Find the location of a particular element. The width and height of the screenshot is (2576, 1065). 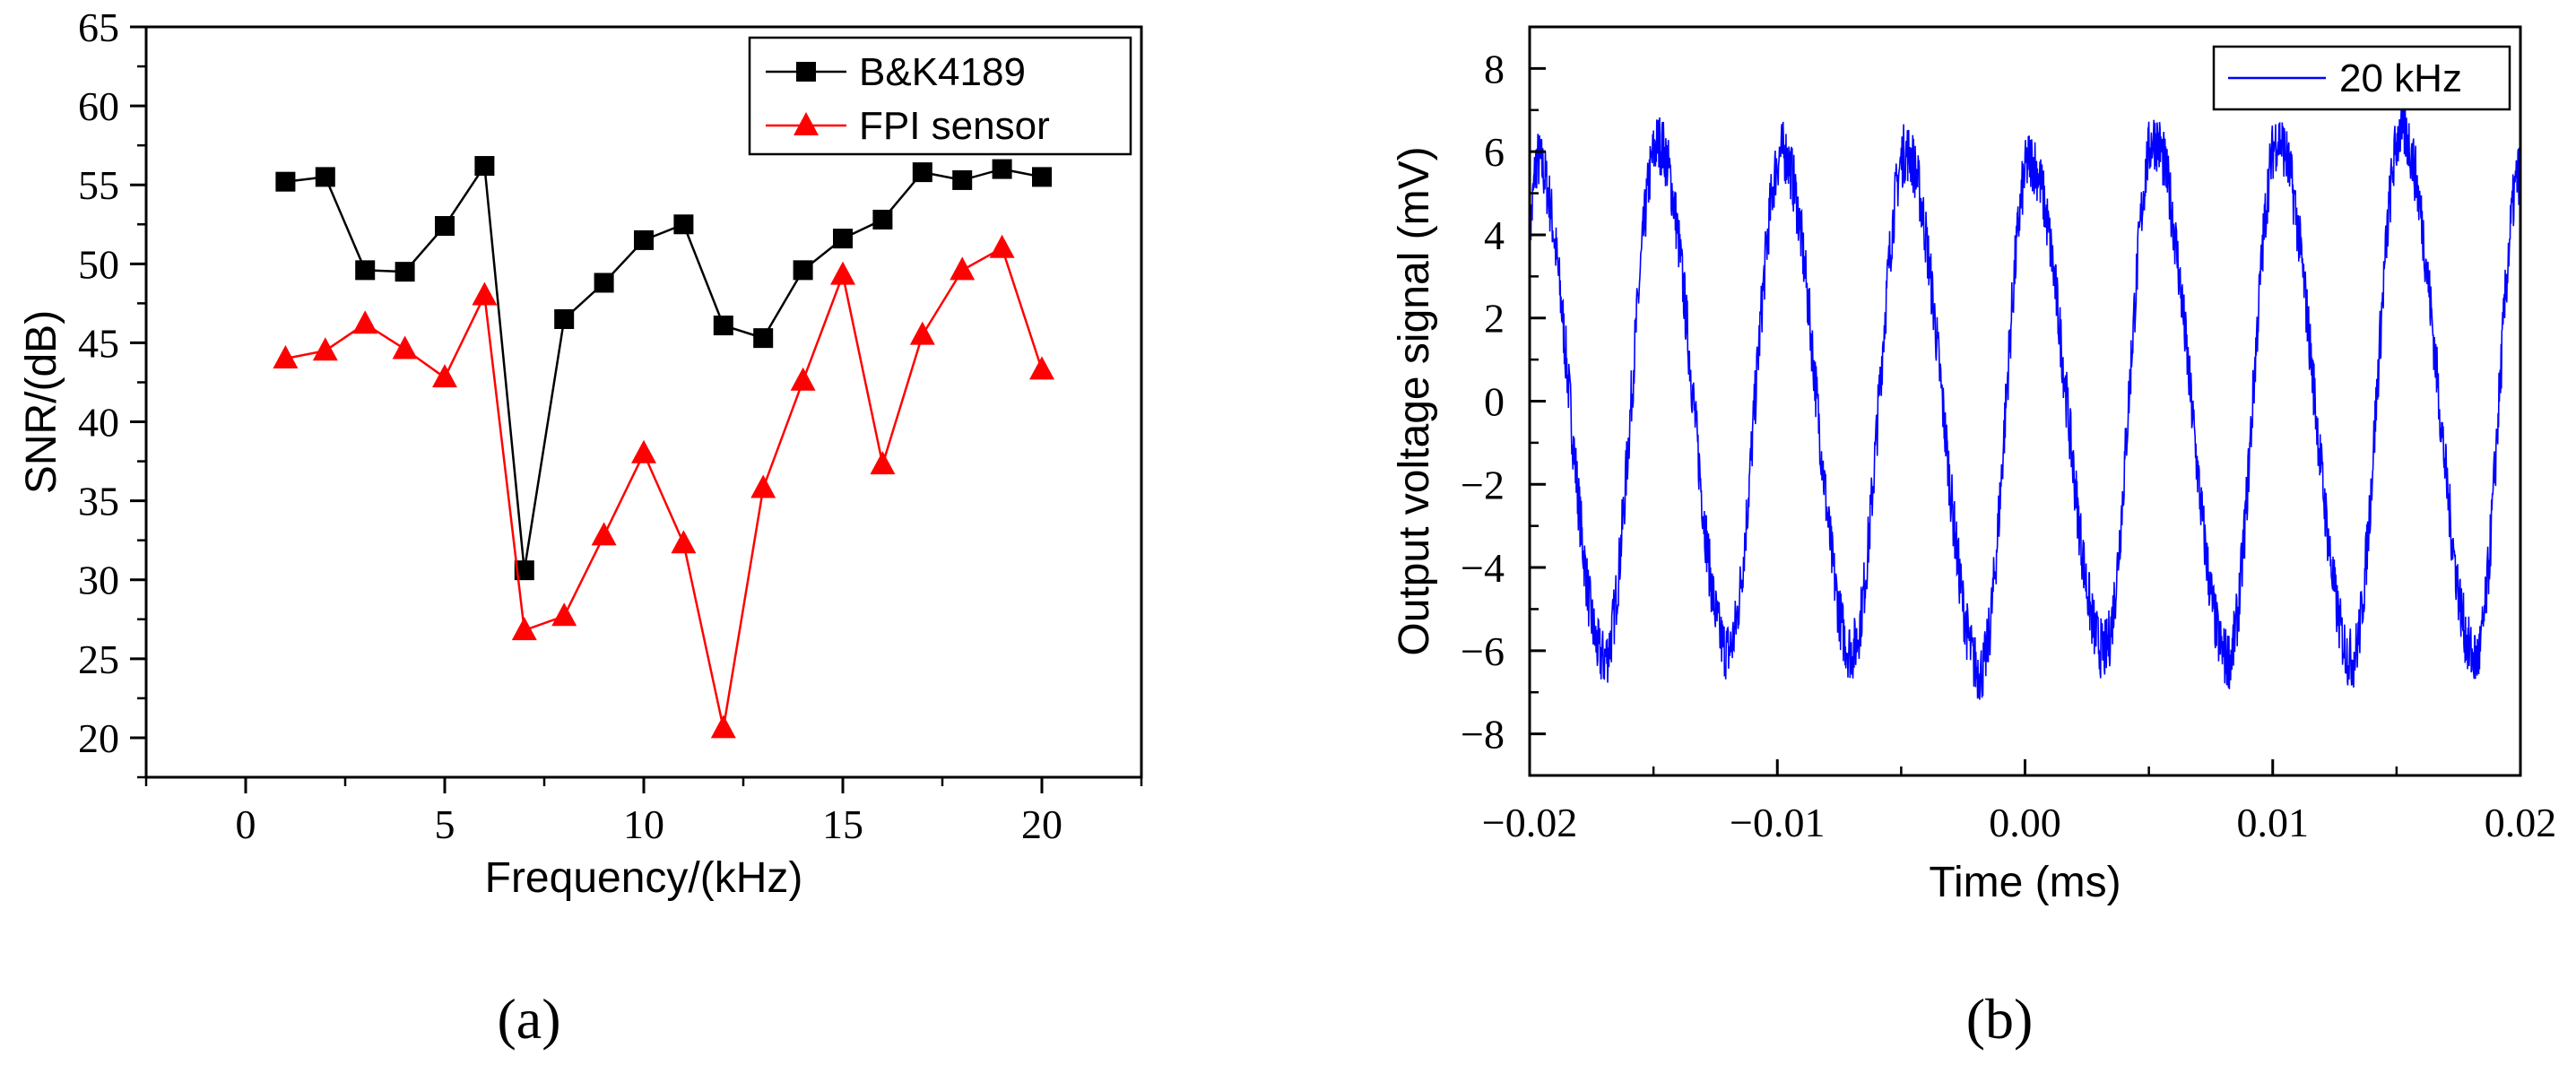

panel-a-y-tick-label: 50 is located at coordinates (98, 264).